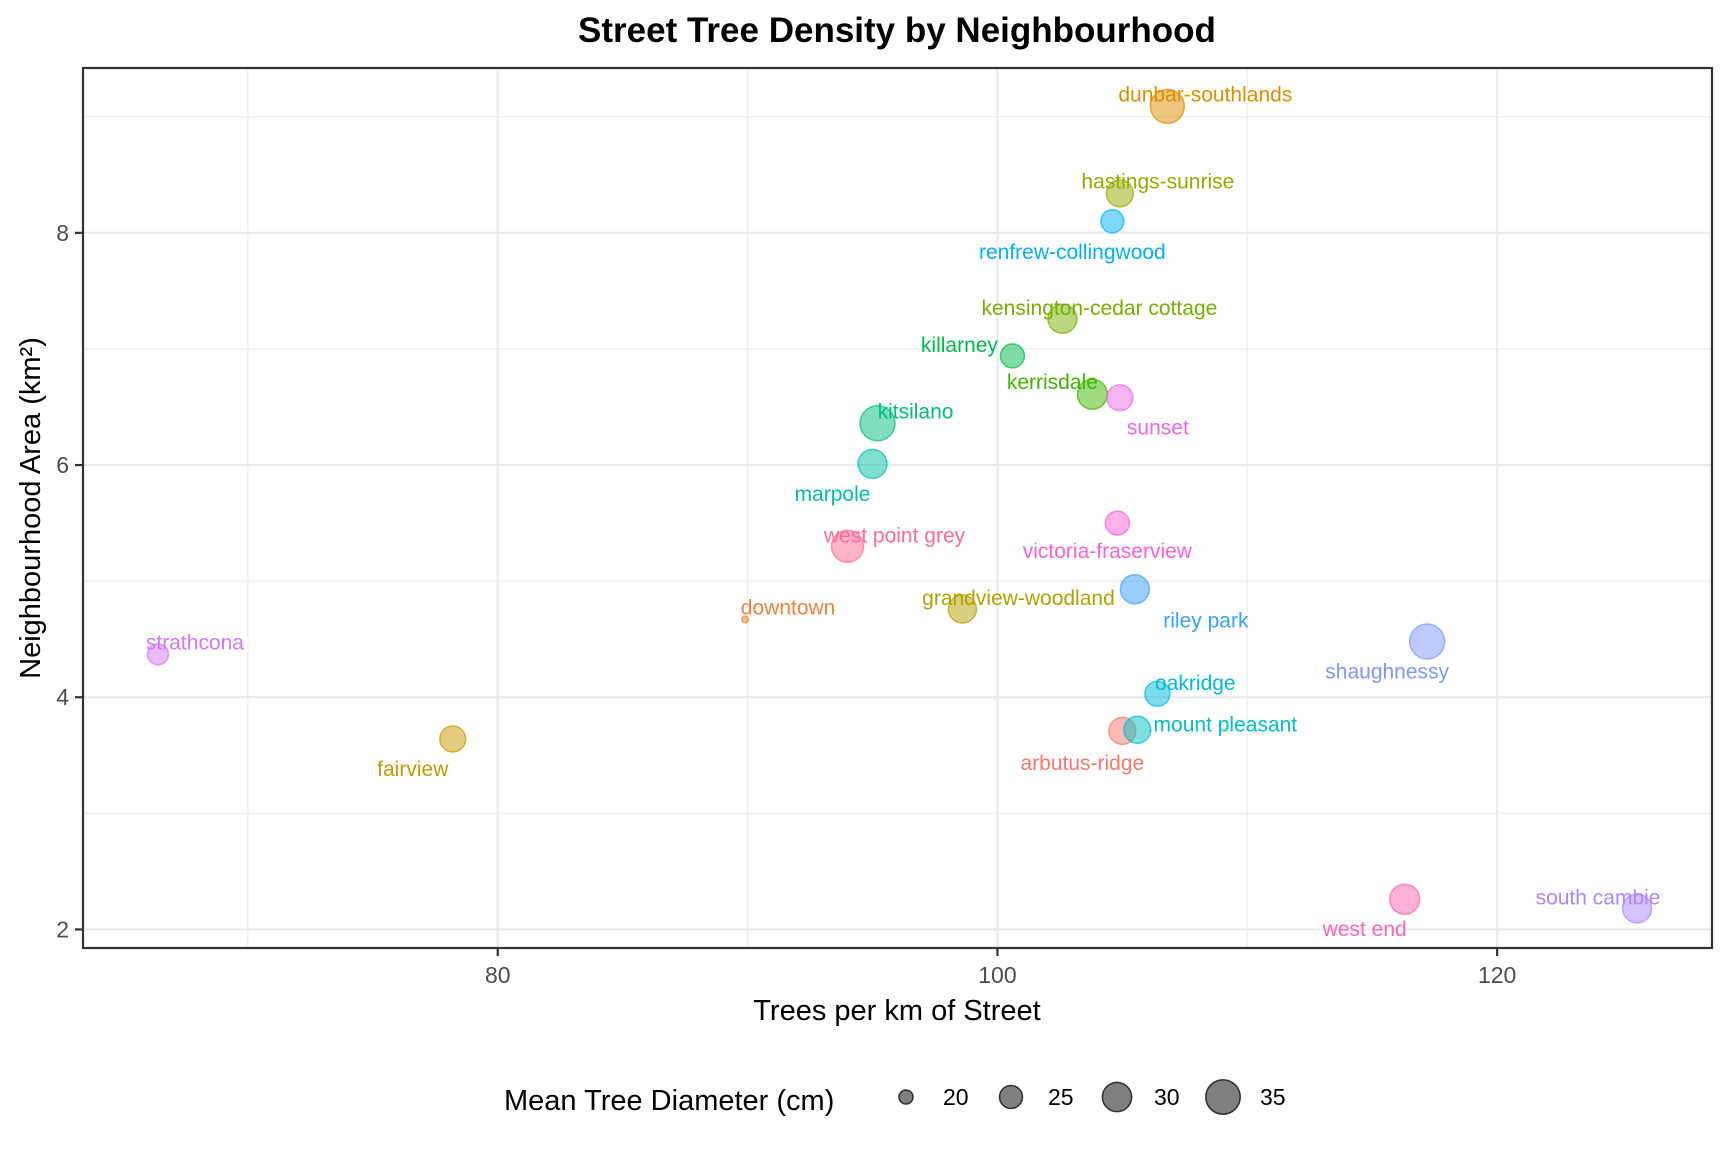  Describe the element at coordinates (895, 1098) in the screenshot. I see `size-legend: Mean Tree Diameter (cm) 20 25 30 35` at that location.